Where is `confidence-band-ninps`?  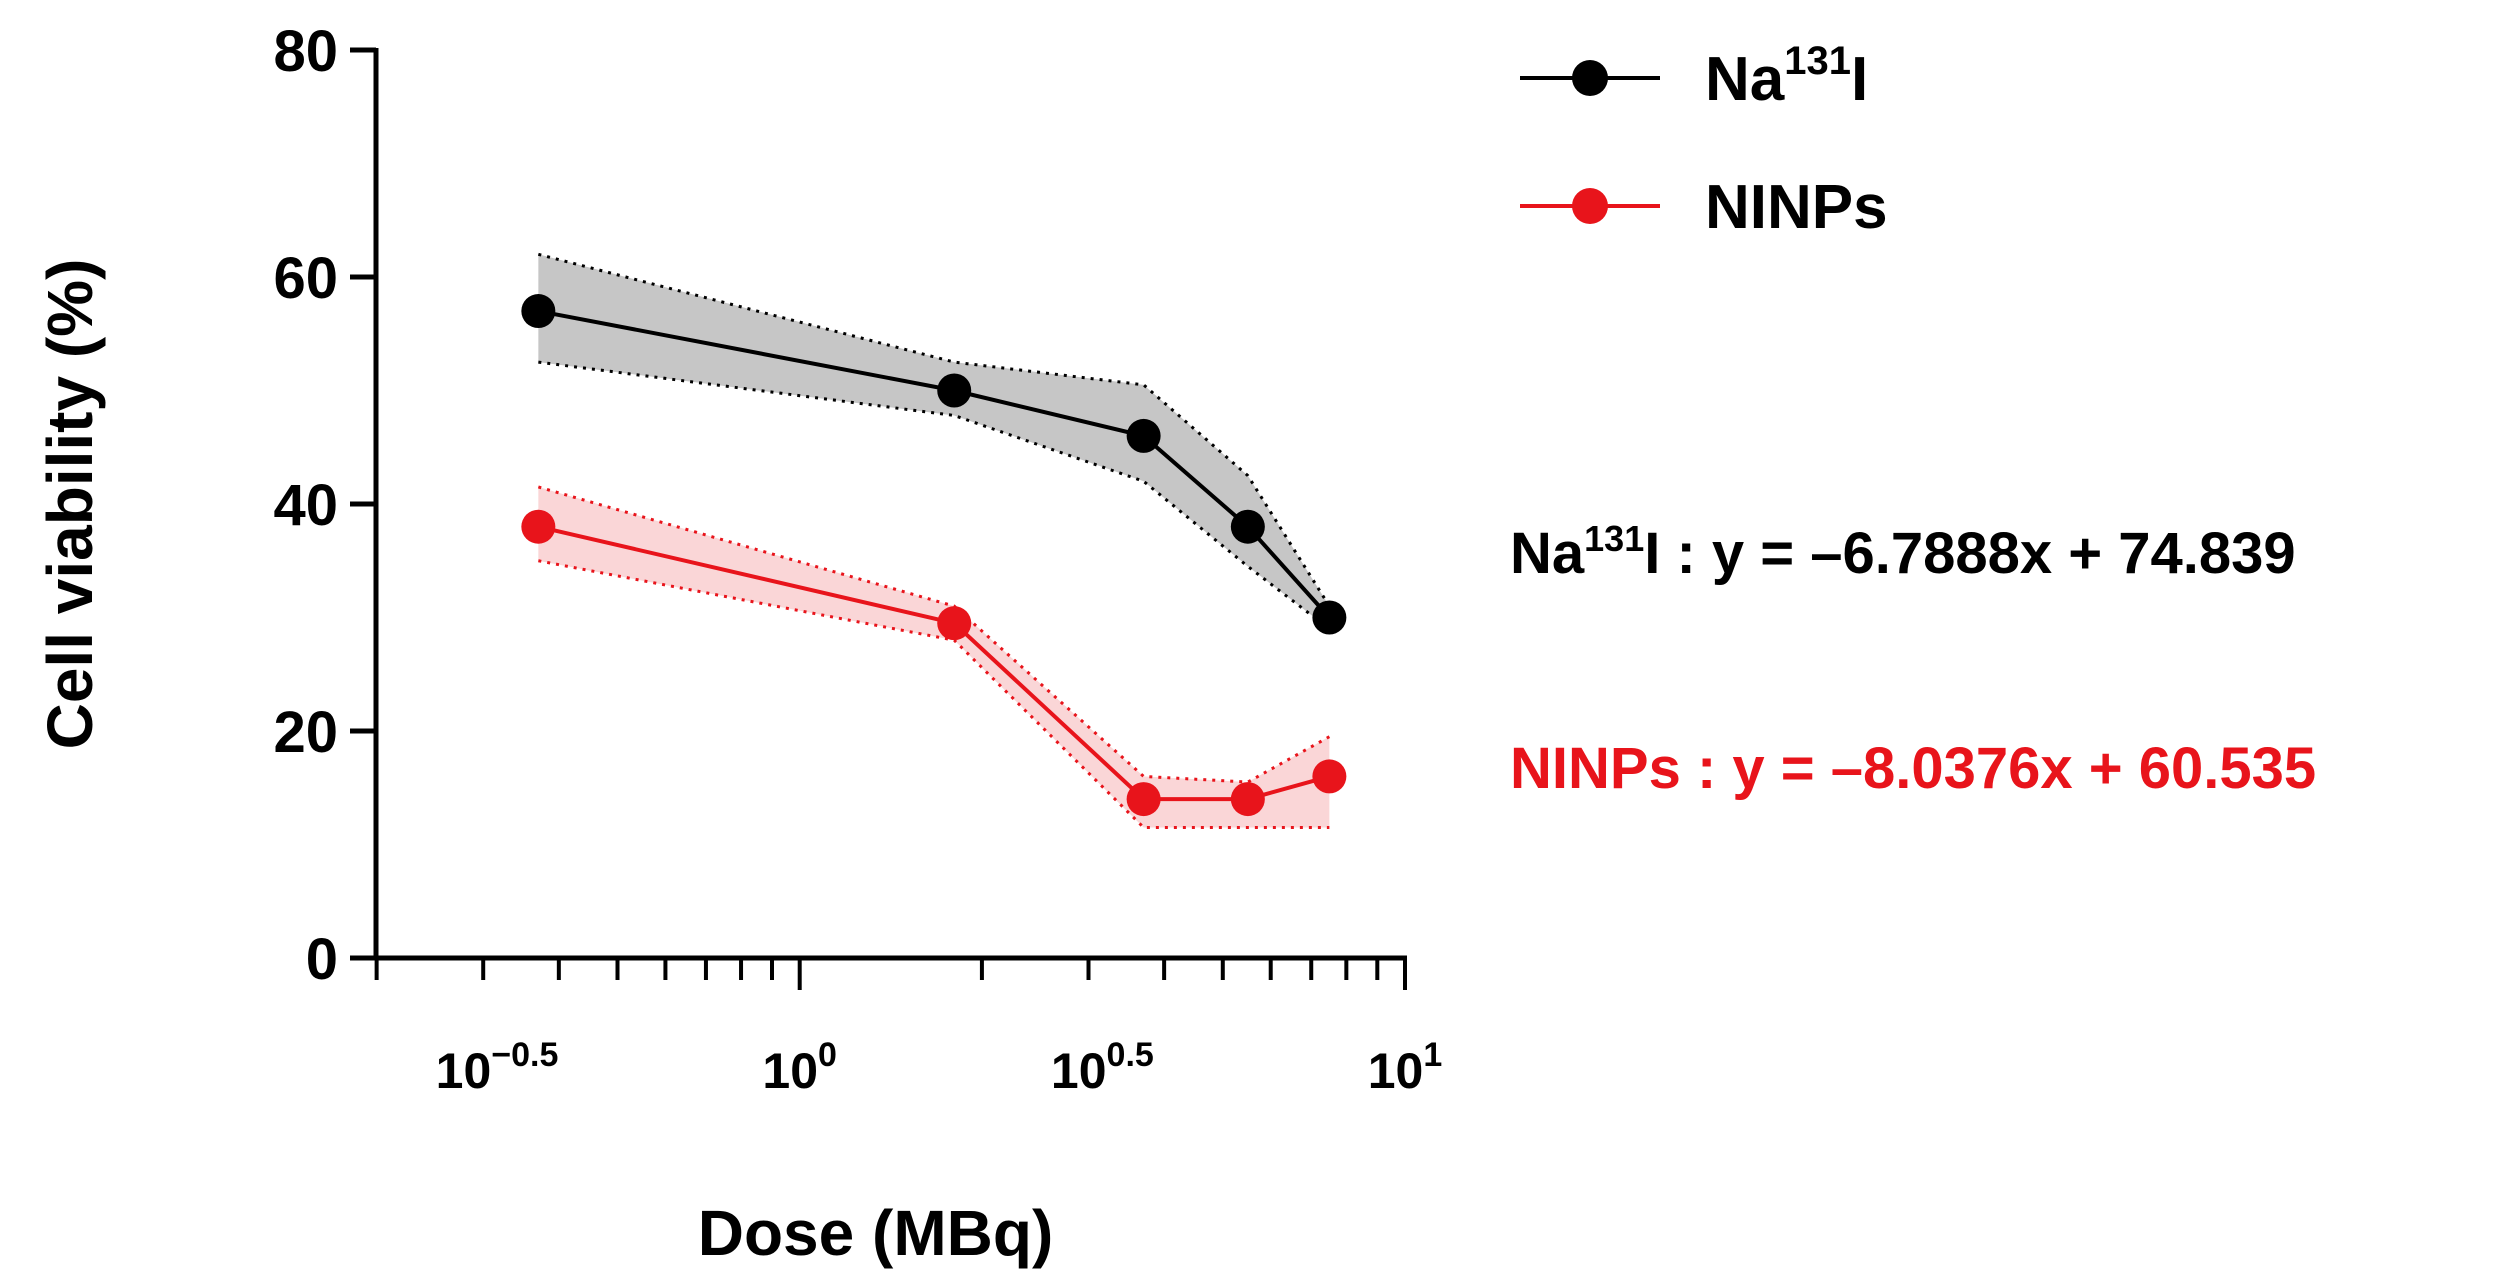 confidence-band-ninps is located at coordinates (934, 657).